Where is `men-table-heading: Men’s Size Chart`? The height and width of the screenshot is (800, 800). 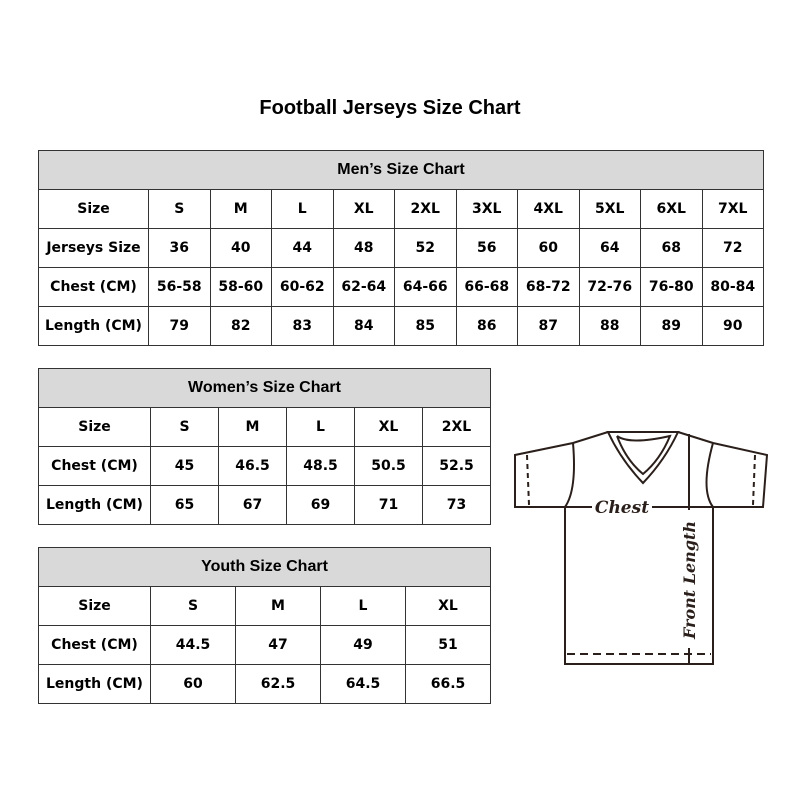
men-table-heading: Men’s Size Chart is located at coordinates (401, 170).